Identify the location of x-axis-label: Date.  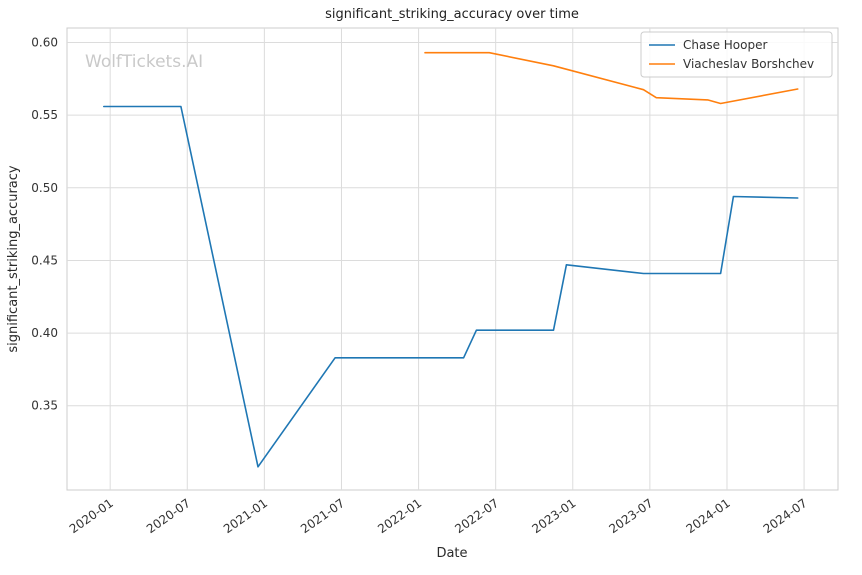
(451, 553).